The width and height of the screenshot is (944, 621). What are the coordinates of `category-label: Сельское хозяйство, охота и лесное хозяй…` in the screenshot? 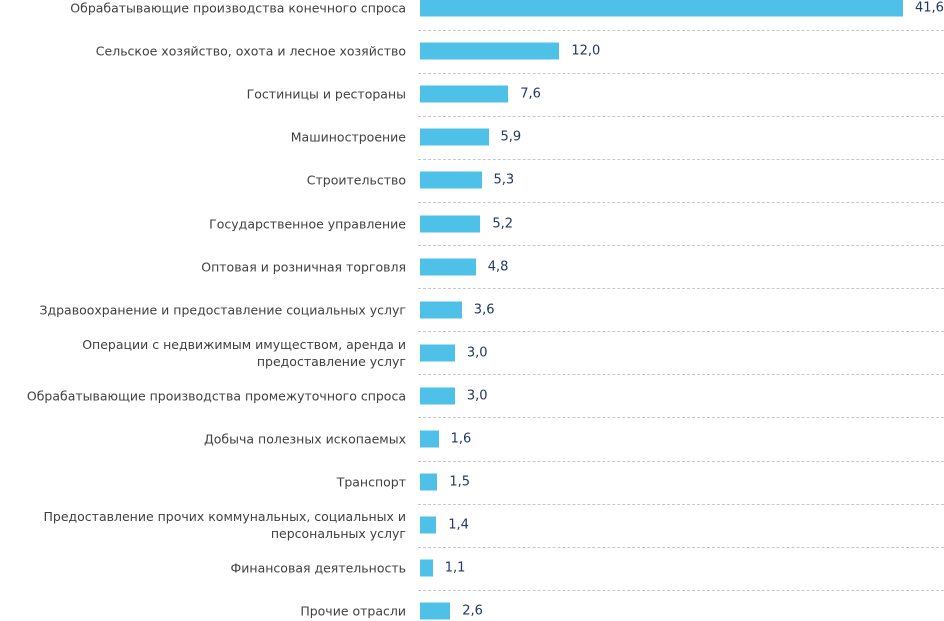 It's located at (250, 51).